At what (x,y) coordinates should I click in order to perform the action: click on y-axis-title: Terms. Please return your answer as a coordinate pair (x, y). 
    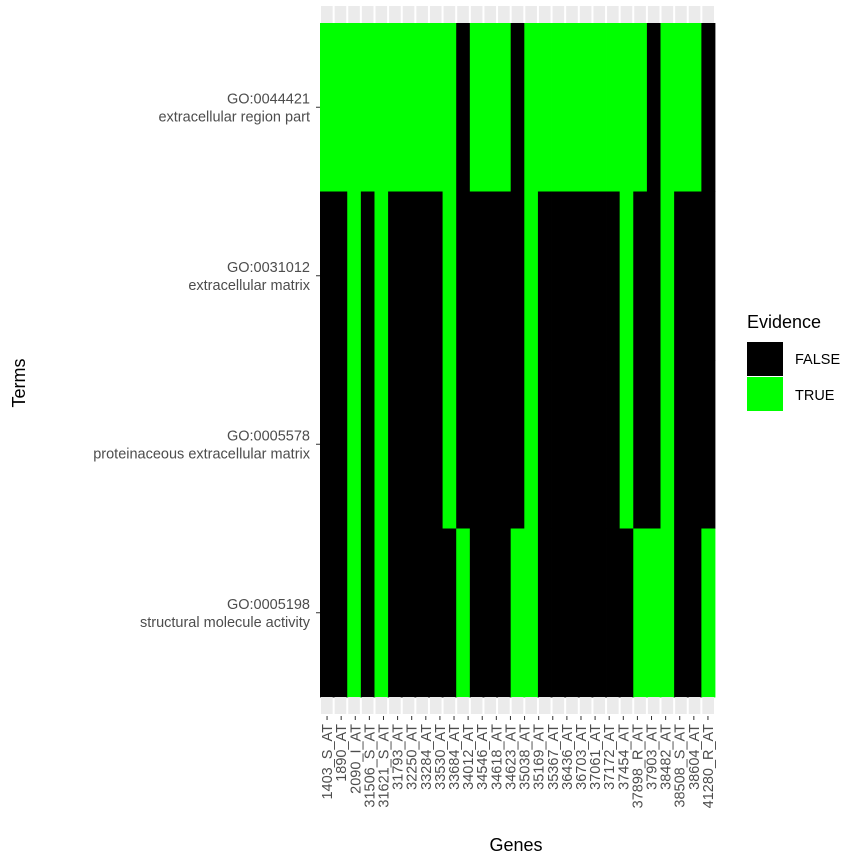
    Looking at the image, I should click on (19, 383).